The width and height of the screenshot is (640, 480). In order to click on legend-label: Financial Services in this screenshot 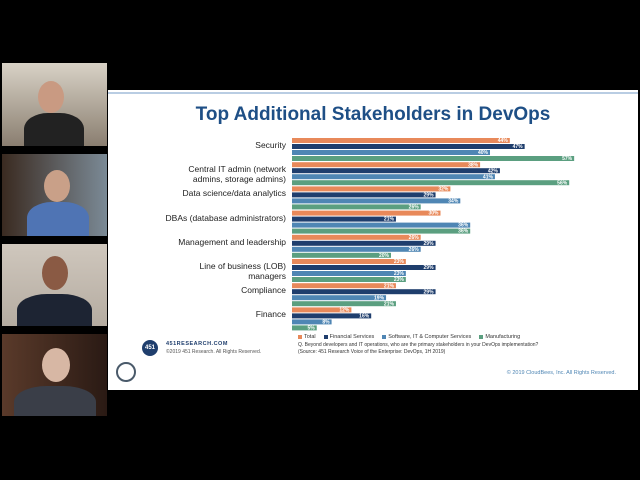, I will do `click(352, 337)`.